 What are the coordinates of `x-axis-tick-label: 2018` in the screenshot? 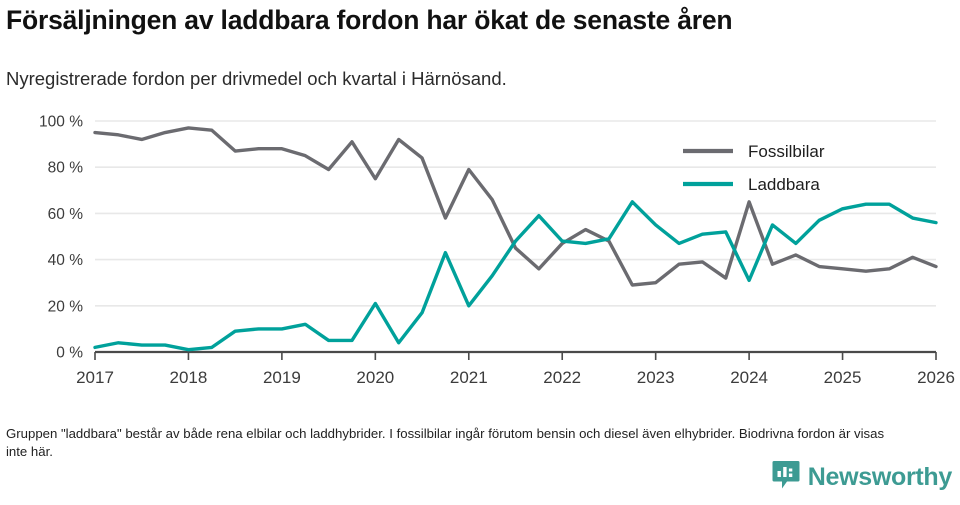 It's located at (189, 377).